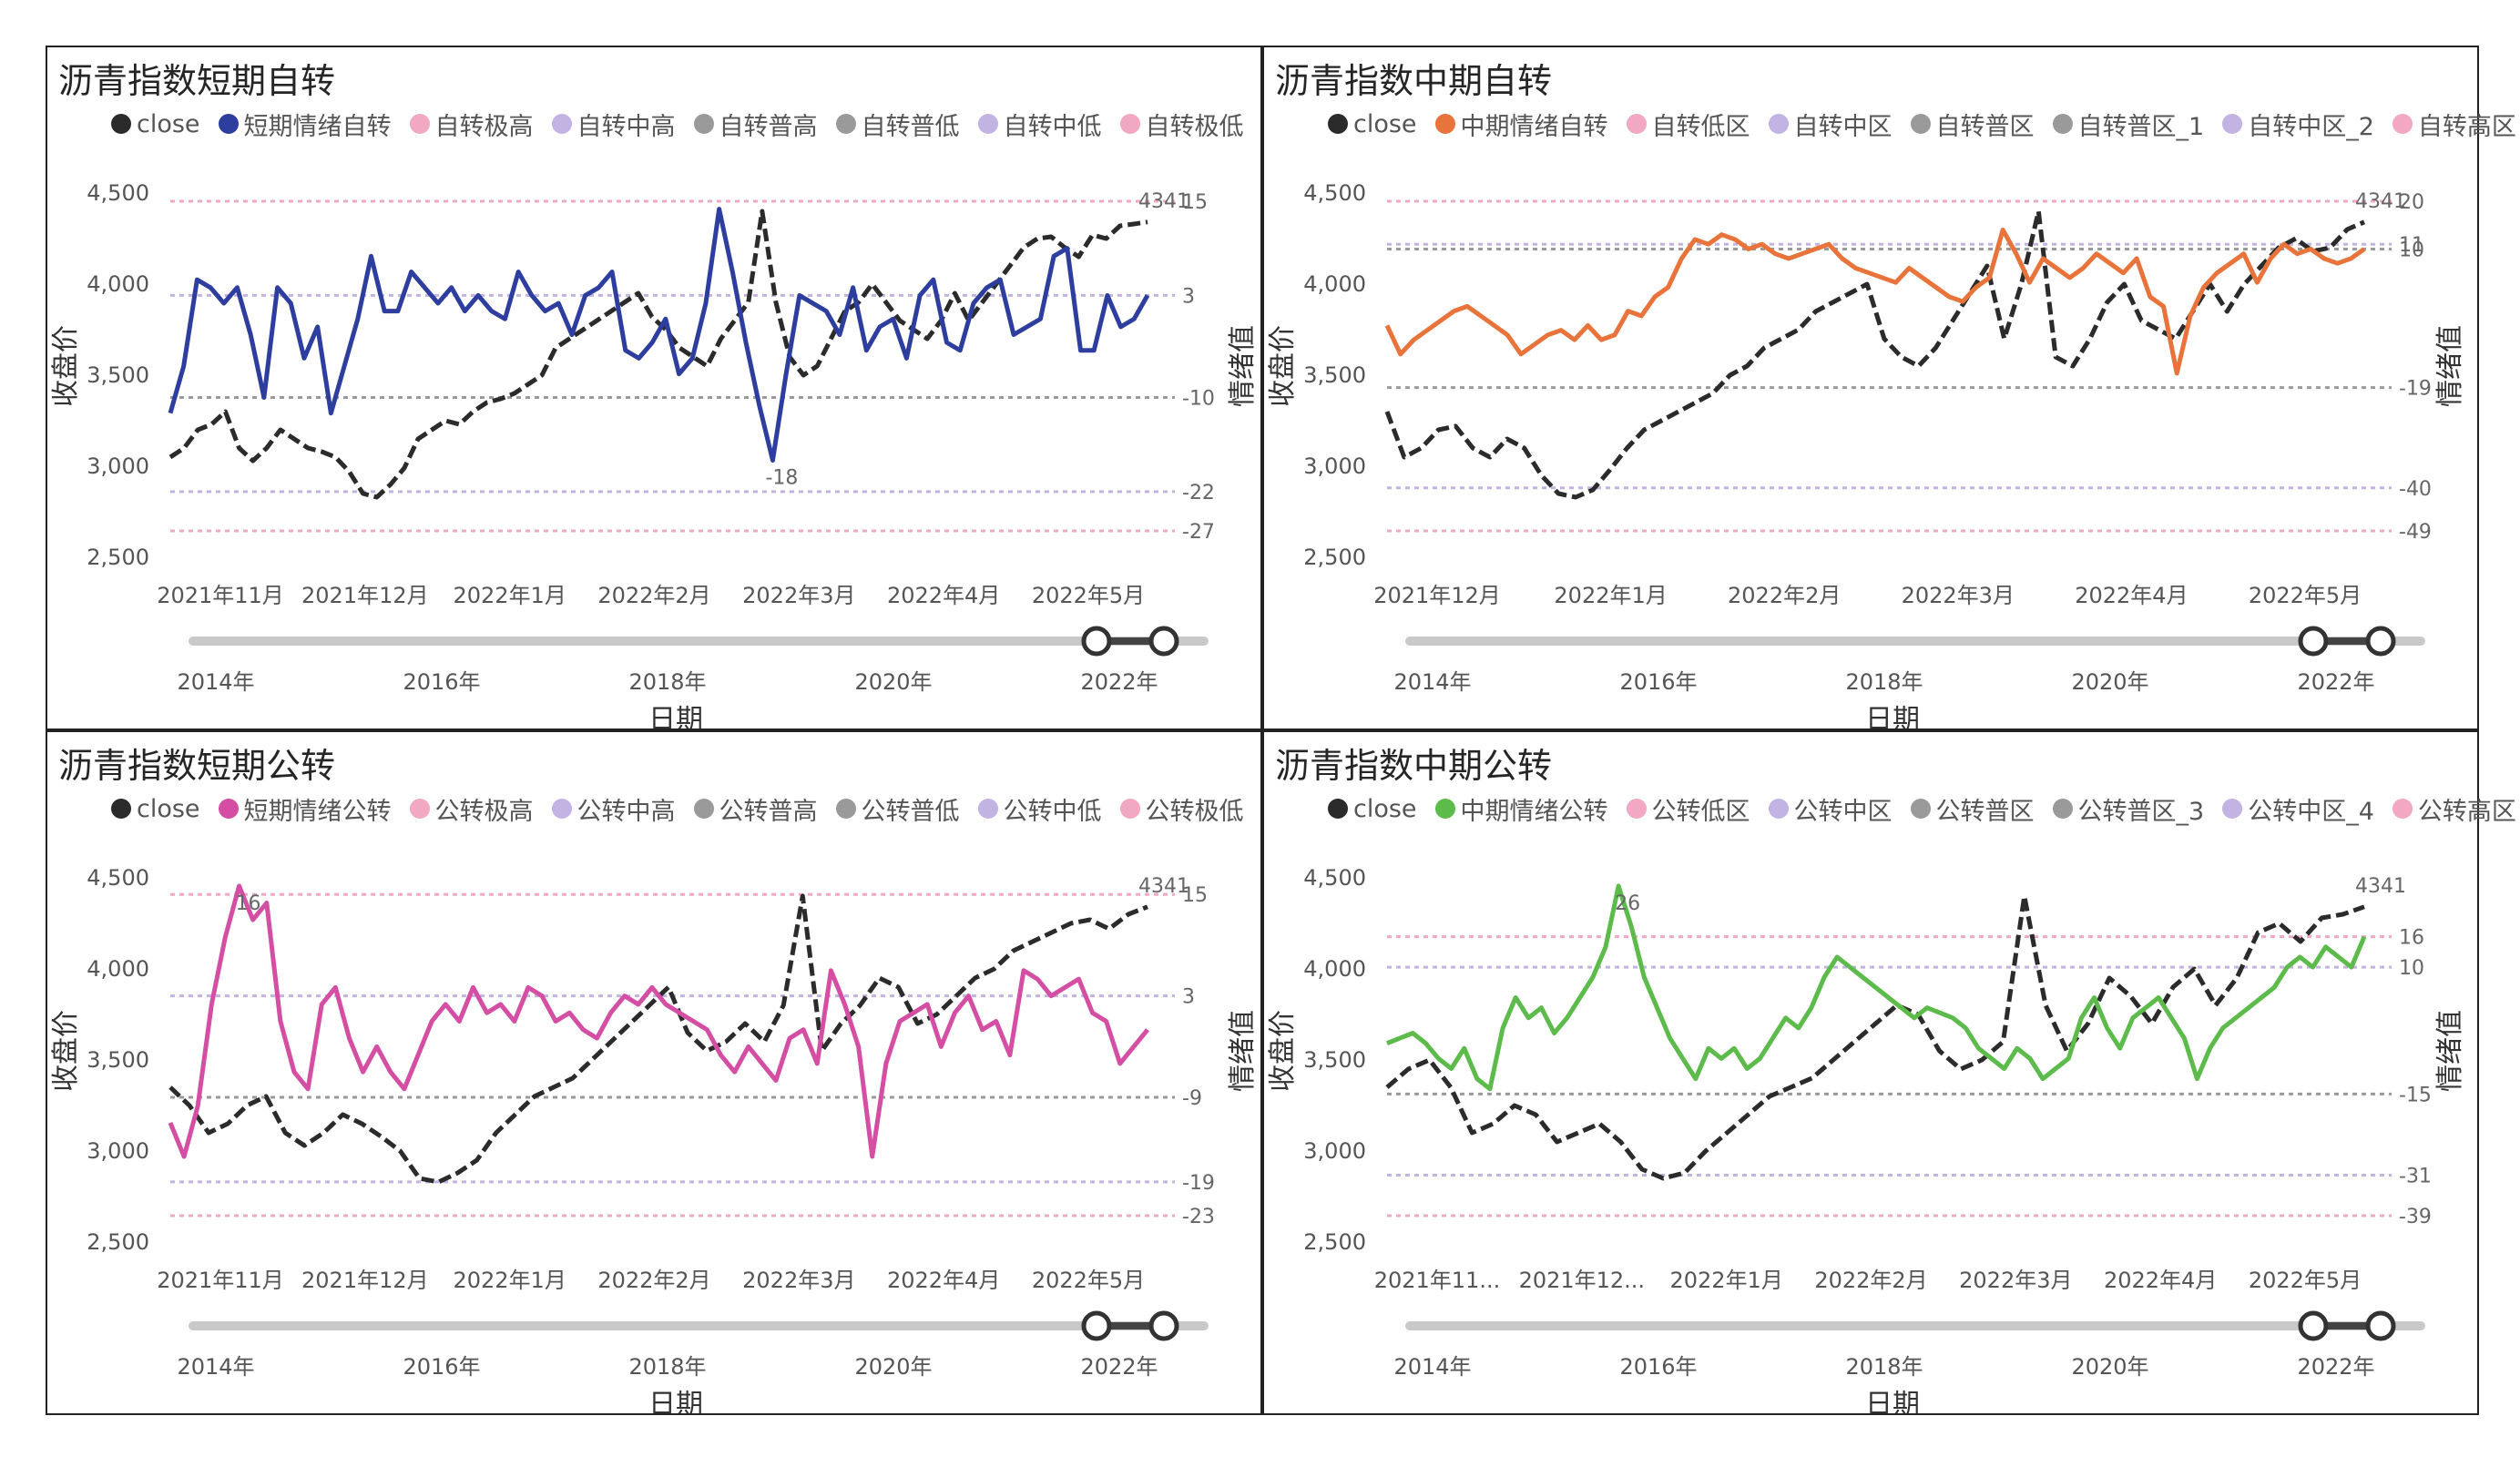 The image size is (2520, 1457). I want to click on legend-item: 自转普低, so click(897, 124).